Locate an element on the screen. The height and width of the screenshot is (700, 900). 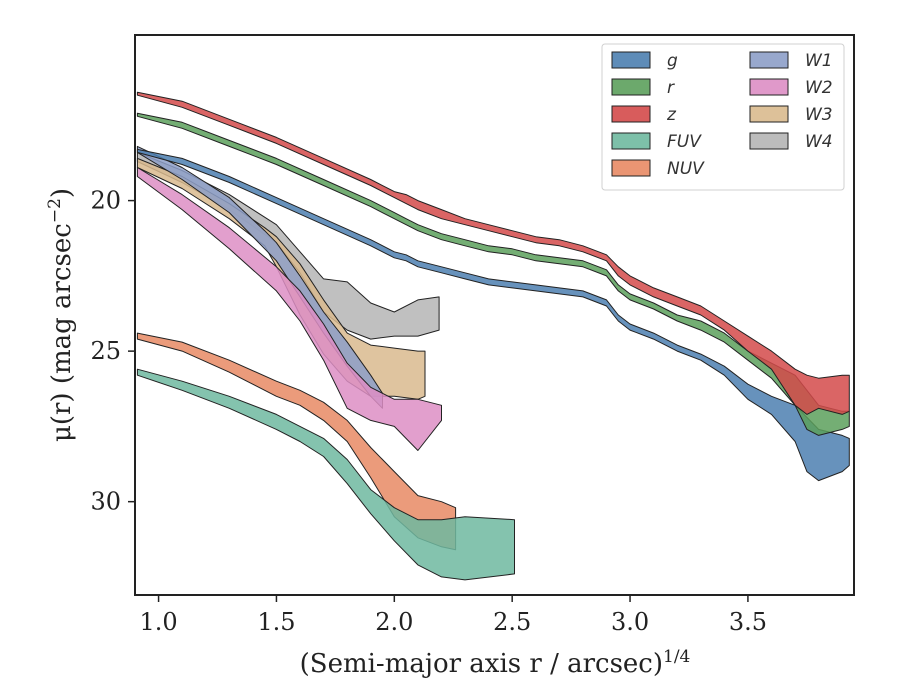
x-axis-label: (Semi-major axis r / arcsec) is located at coordinates (481, 664).